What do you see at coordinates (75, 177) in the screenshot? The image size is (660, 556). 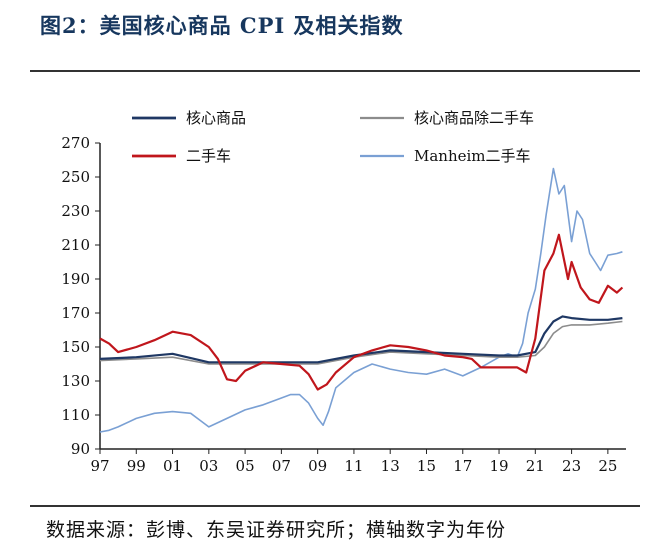 I see `y-tick-label: 250` at bounding box center [75, 177].